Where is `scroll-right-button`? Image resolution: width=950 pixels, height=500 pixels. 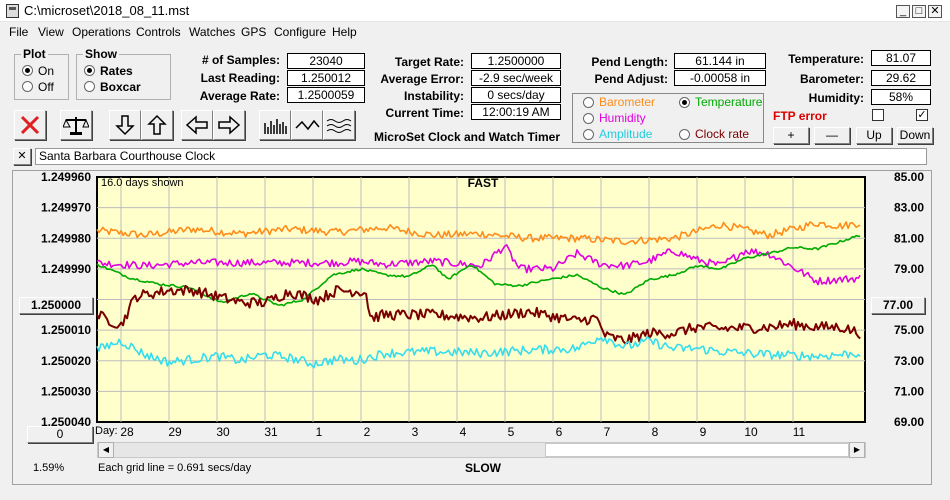
scroll-right-button is located at coordinates (229, 125).